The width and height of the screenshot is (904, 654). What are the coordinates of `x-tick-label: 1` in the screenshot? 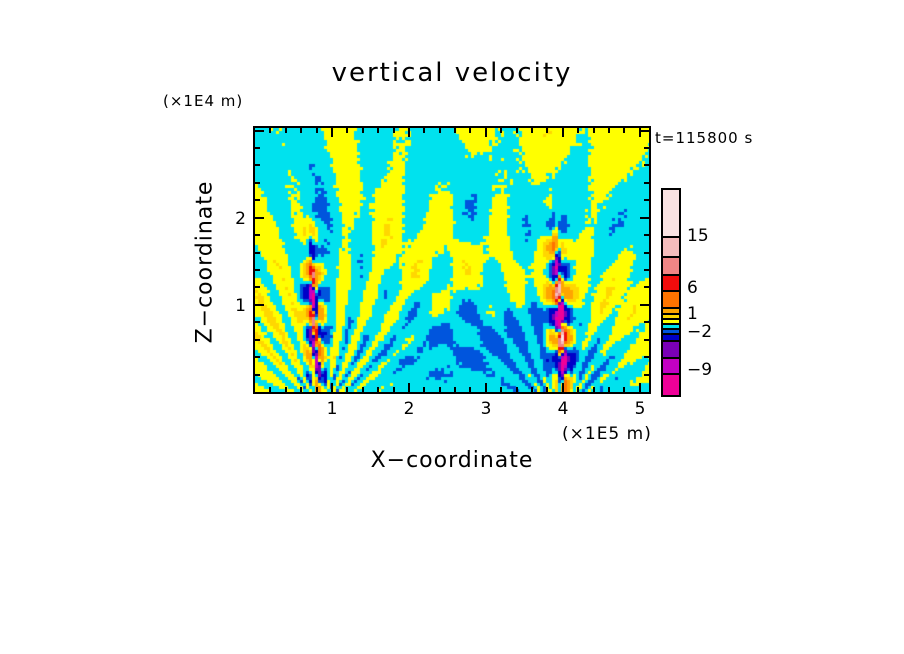 It's located at (332, 409).